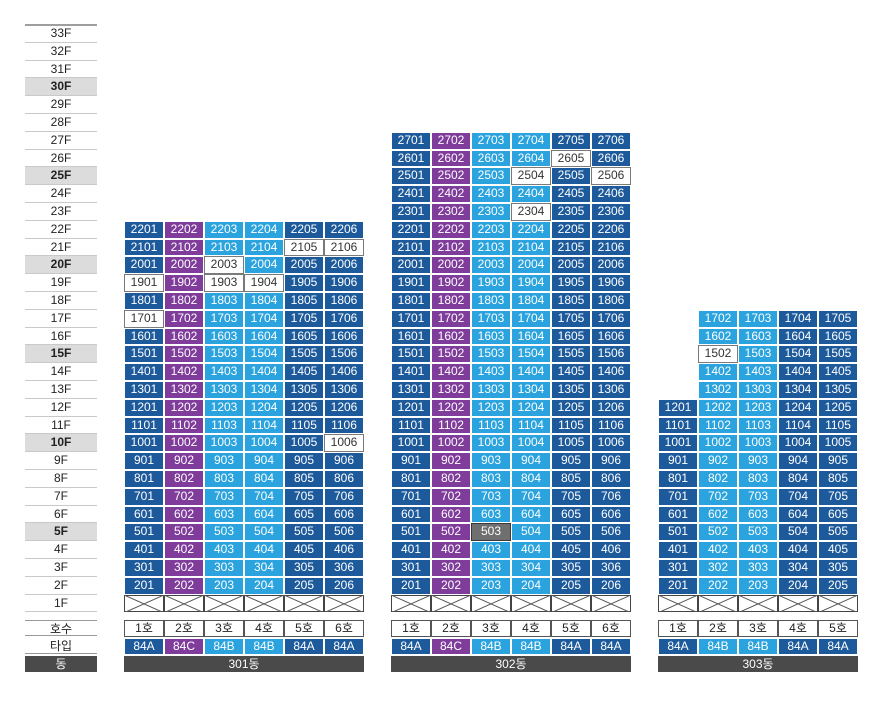 The image size is (880, 701). I want to click on unit-cell-2202: 2202, so click(184, 229).